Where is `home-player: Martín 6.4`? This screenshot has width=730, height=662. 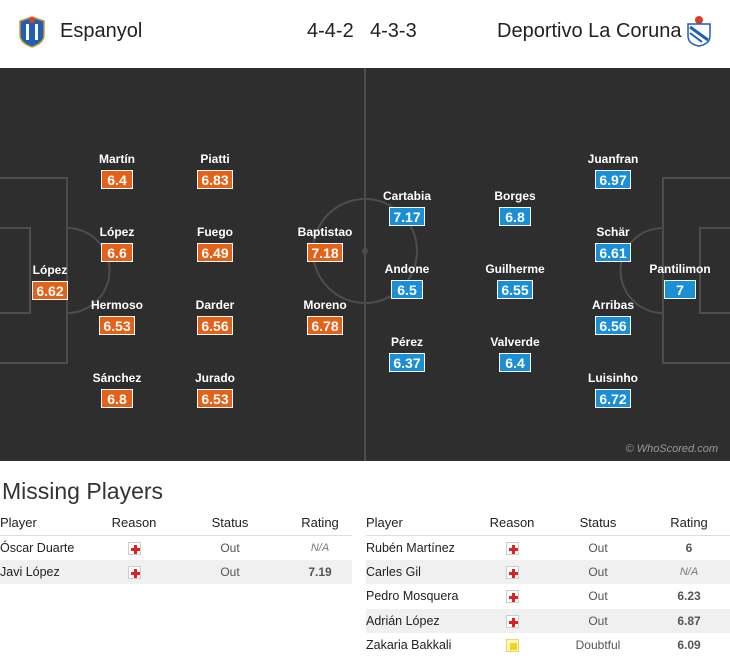 home-player: Martín 6.4 is located at coordinates (117, 171).